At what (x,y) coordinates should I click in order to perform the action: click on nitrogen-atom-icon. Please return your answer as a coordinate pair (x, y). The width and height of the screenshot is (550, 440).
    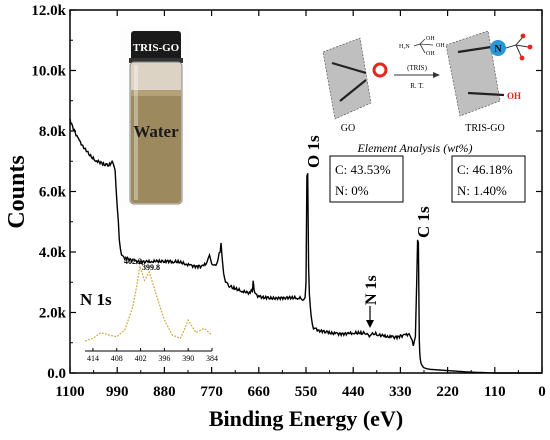
    Looking at the image, I should click on (498, 48).